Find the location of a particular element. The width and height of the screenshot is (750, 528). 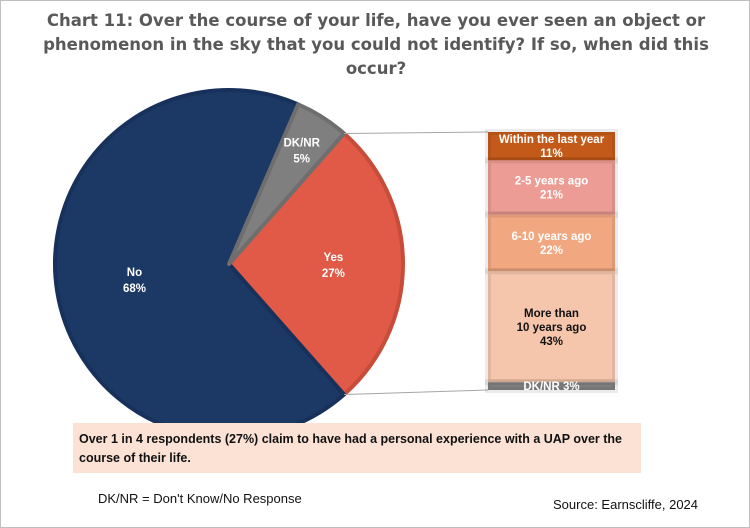

bar-segment-label: DK/NR 3% is located at coordinates (551, 387).